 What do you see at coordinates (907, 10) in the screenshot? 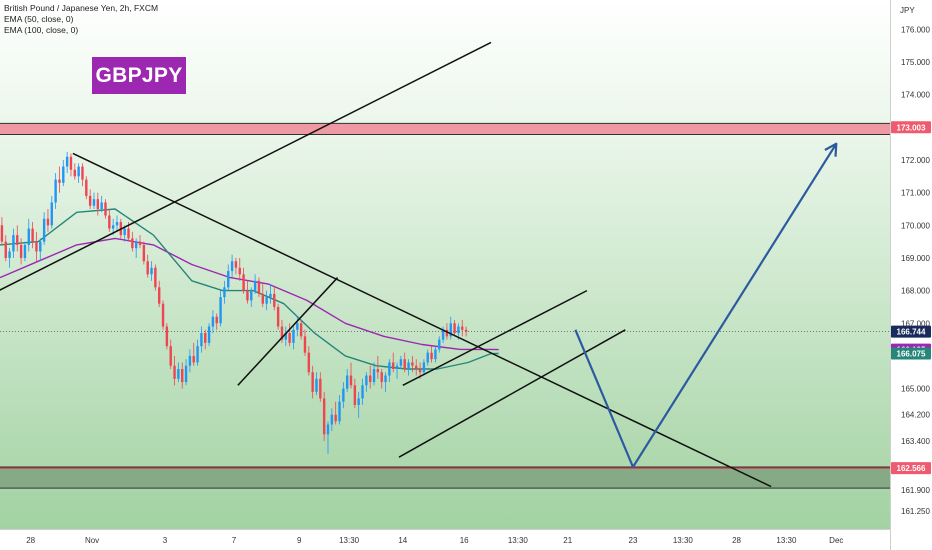
I see `currency-label: JPY` at bounding box center [907, 10].